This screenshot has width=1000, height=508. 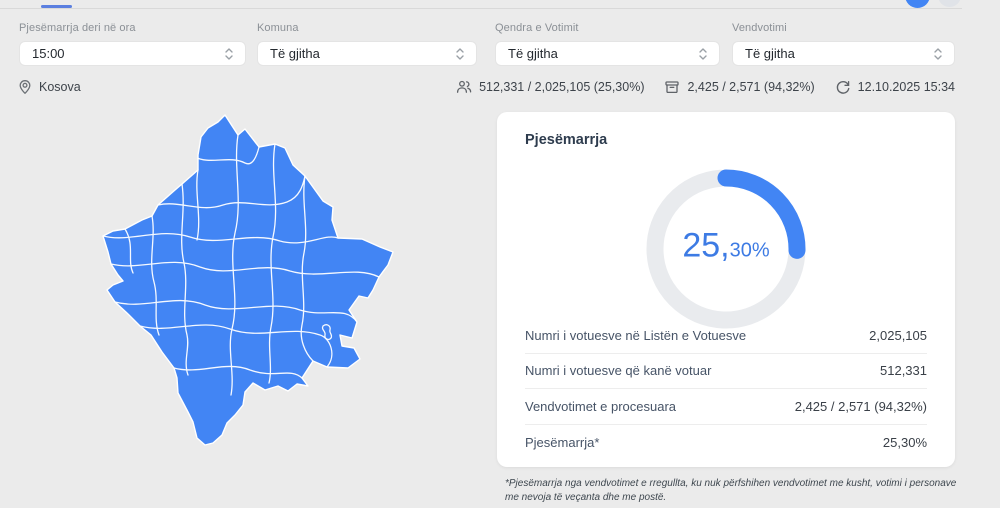 What do you see at coordinates (761, 214) in the screenshot?
I see `donut-arc-value` at bounding box center [761, 214].